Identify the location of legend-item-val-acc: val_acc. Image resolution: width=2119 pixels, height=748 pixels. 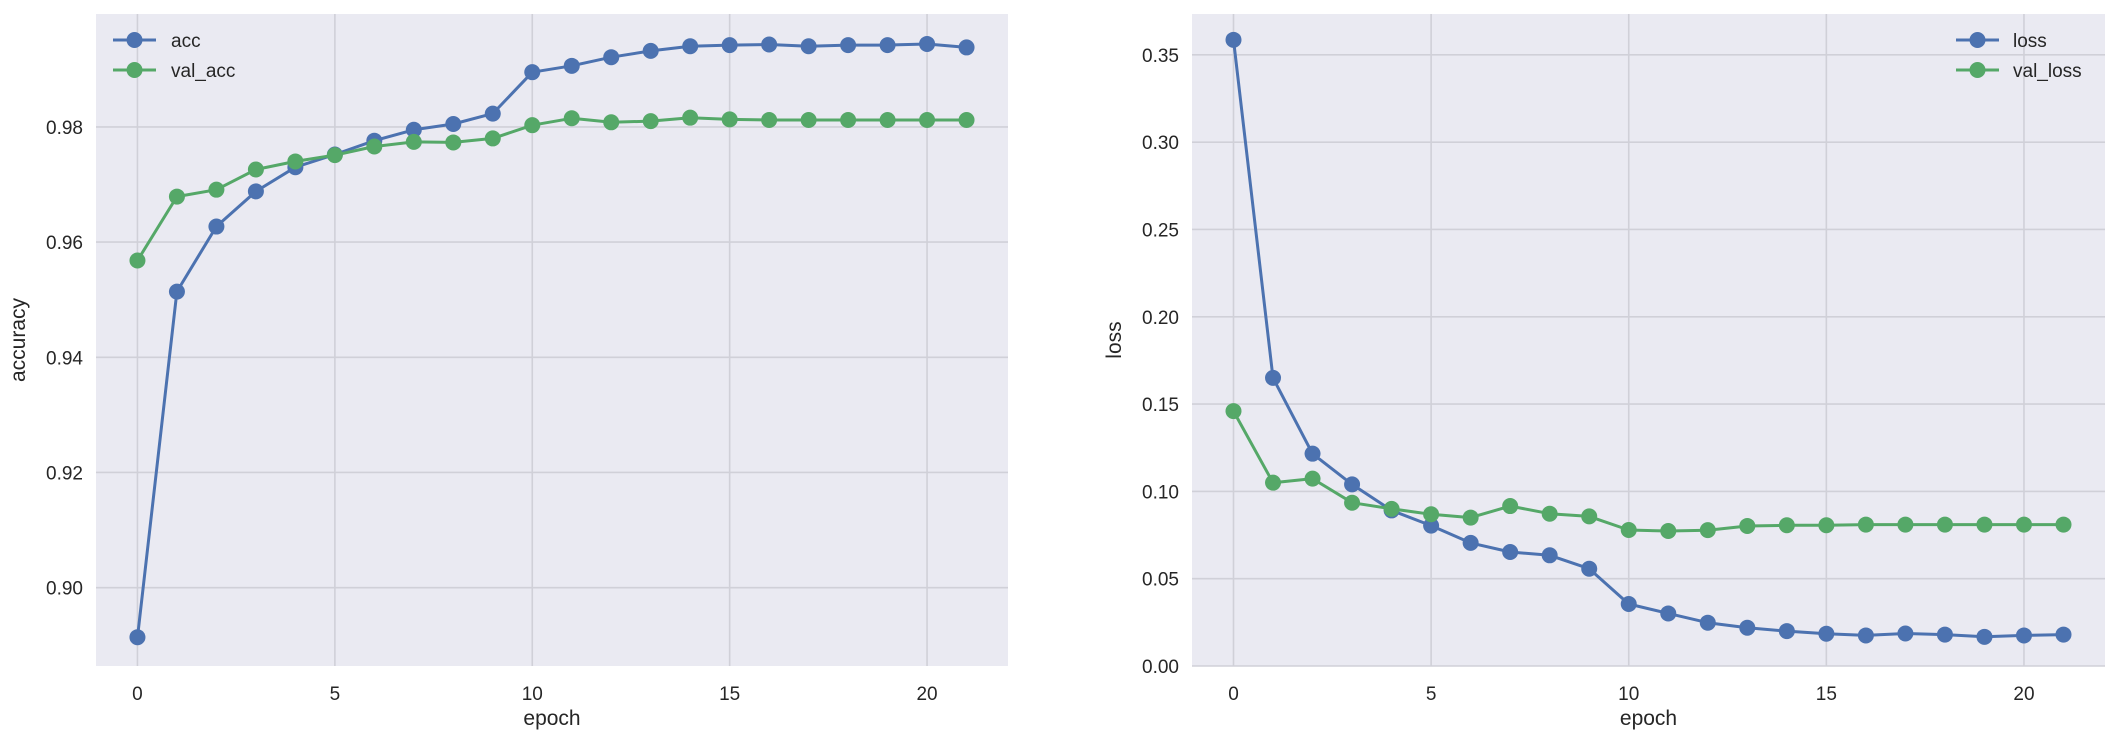
(174, 71).